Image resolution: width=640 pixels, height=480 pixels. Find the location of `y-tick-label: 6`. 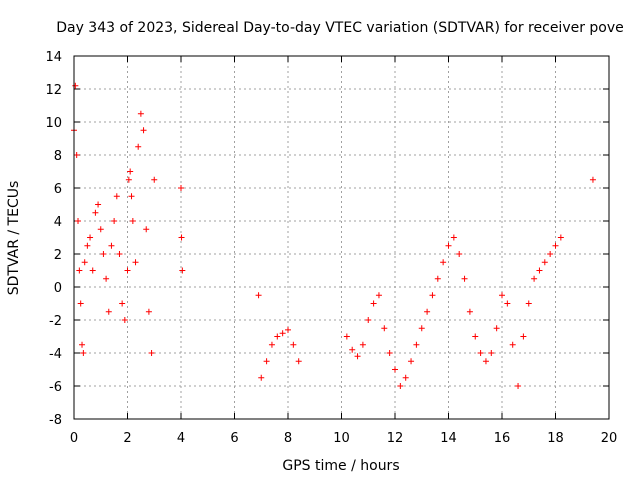

y-tick-label: 6 is located at coordinates (58, 189).